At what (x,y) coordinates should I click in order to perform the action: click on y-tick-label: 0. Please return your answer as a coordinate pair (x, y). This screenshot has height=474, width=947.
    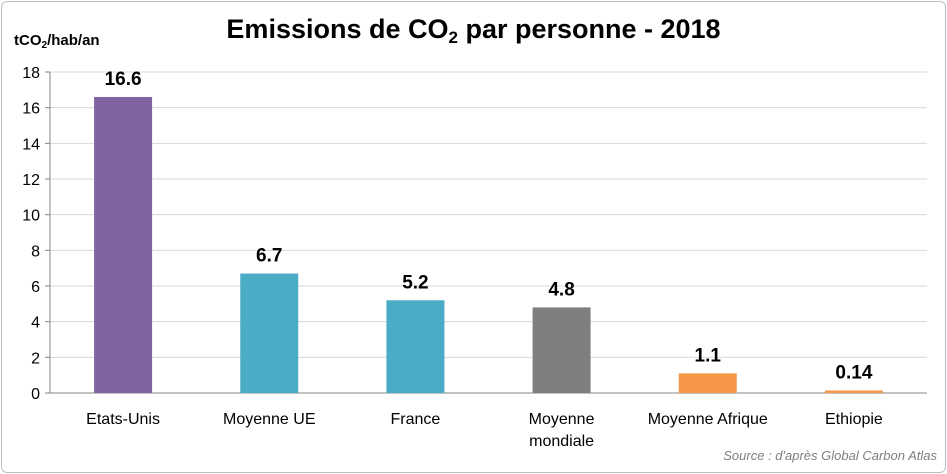
    Looking at the image, I should click on (35, 394).